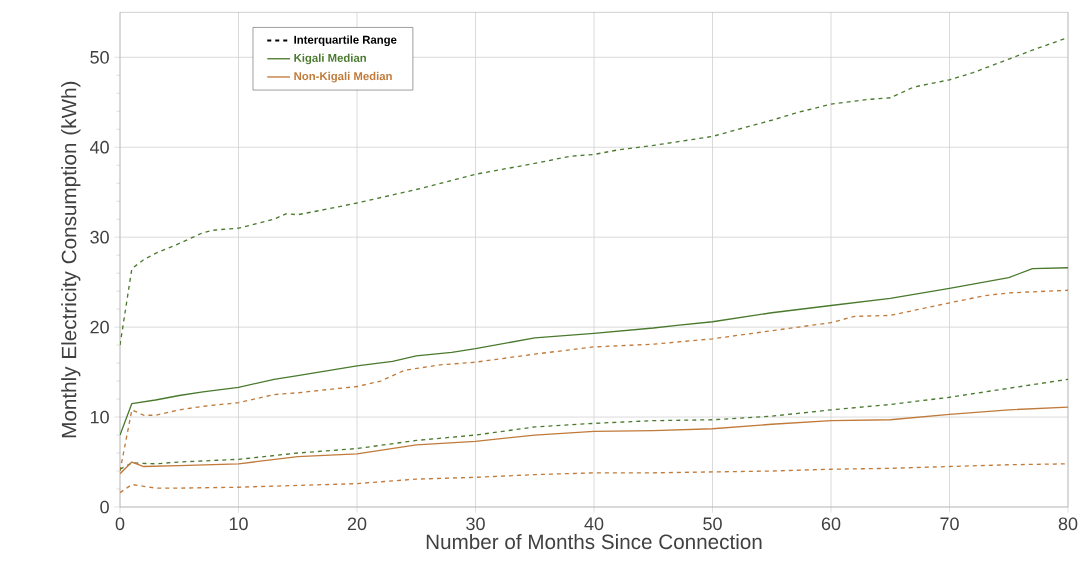 This screenshot has width=1085, height=569. Describe the element at coordinates (104, 507) in the screenshot. I see `y-tick-label: 0` at that location.